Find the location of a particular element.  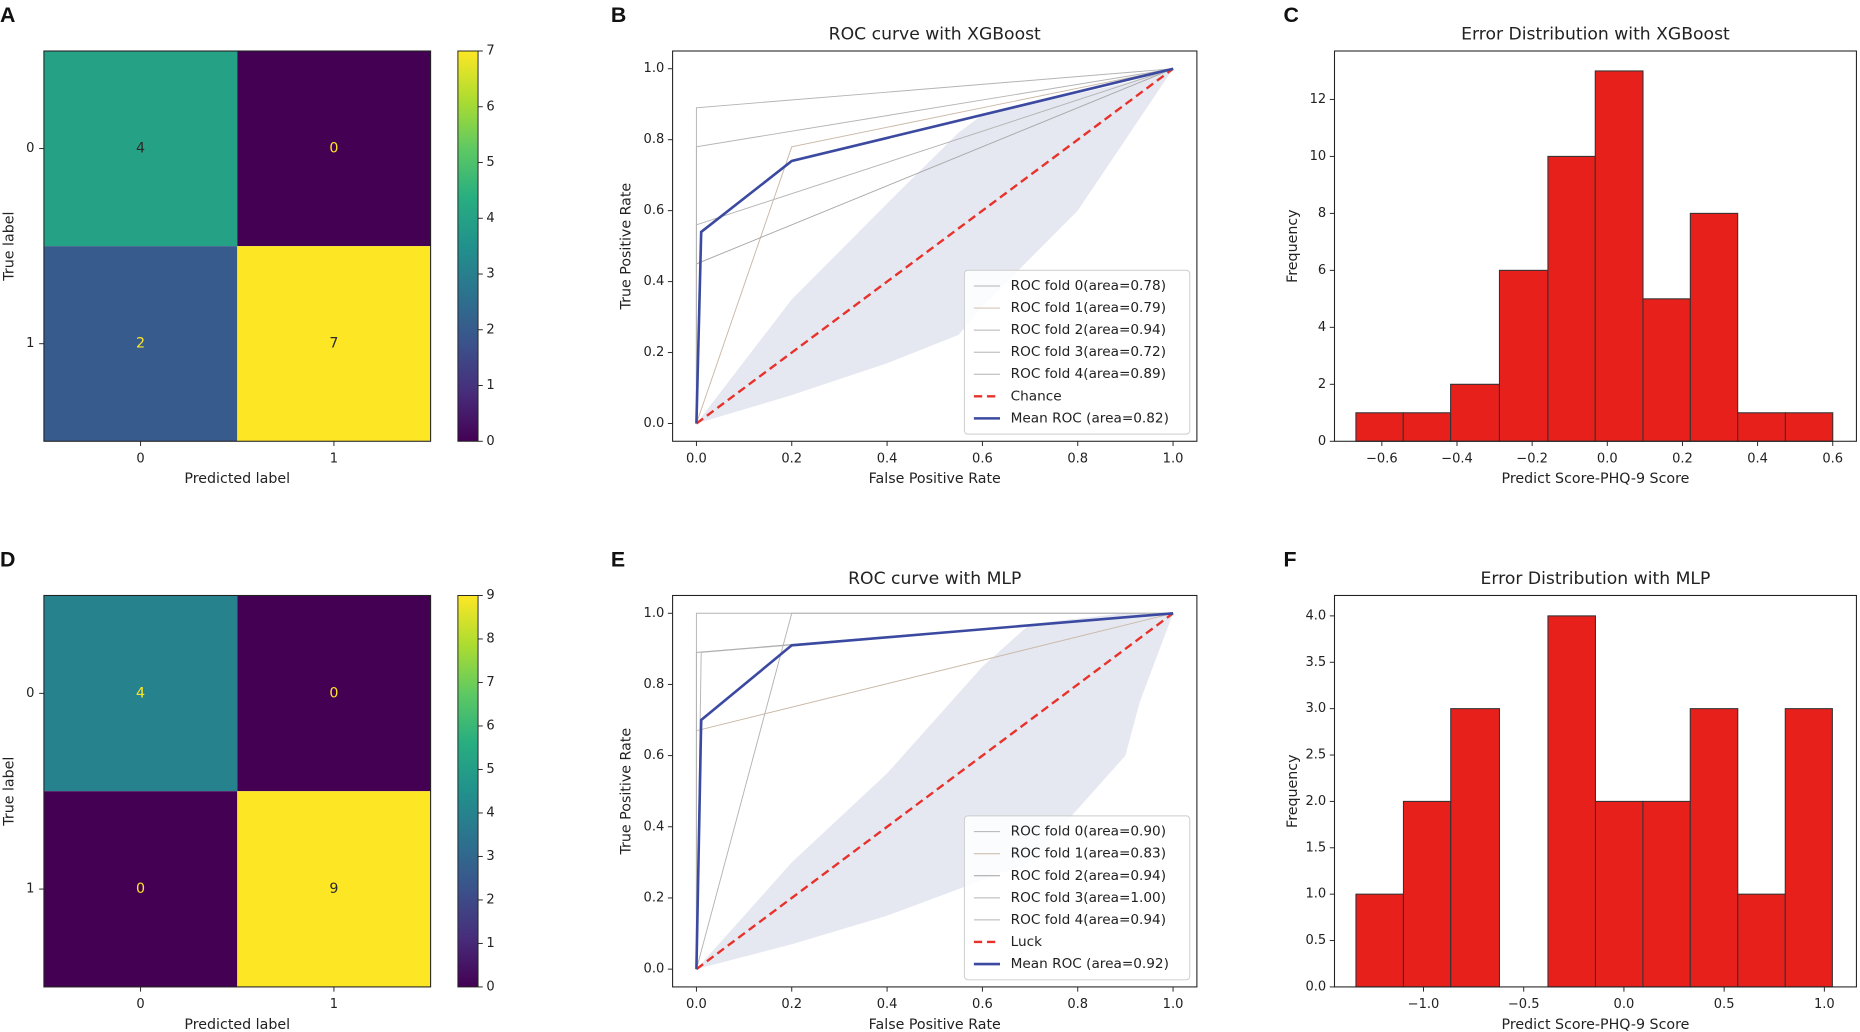

y-tick-label: 0.6 is located at coordinates (654, 210).